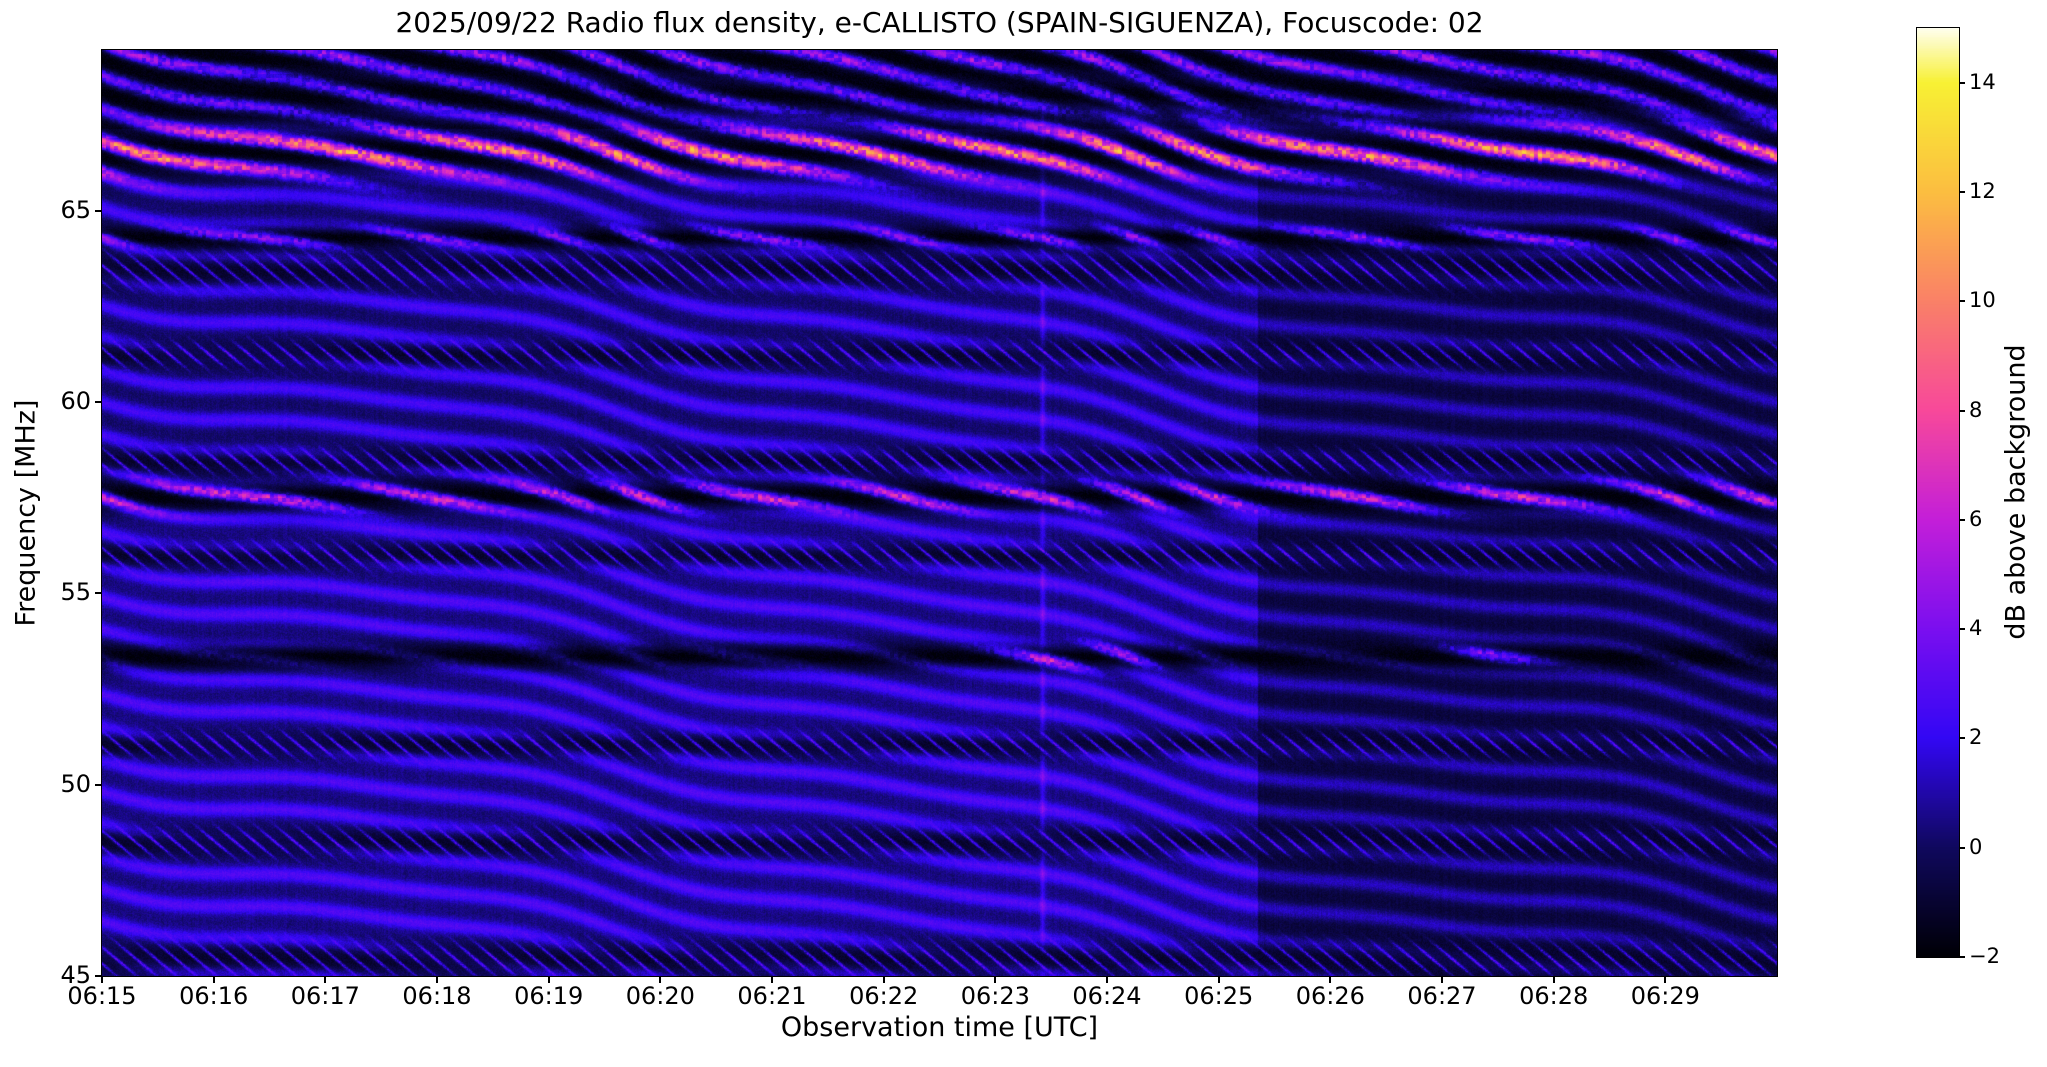  What do you see at coordinates (1982, 300) in the screenshot?
I see `colorbar-tick-label: 10` at bounding box center [1982, 300].